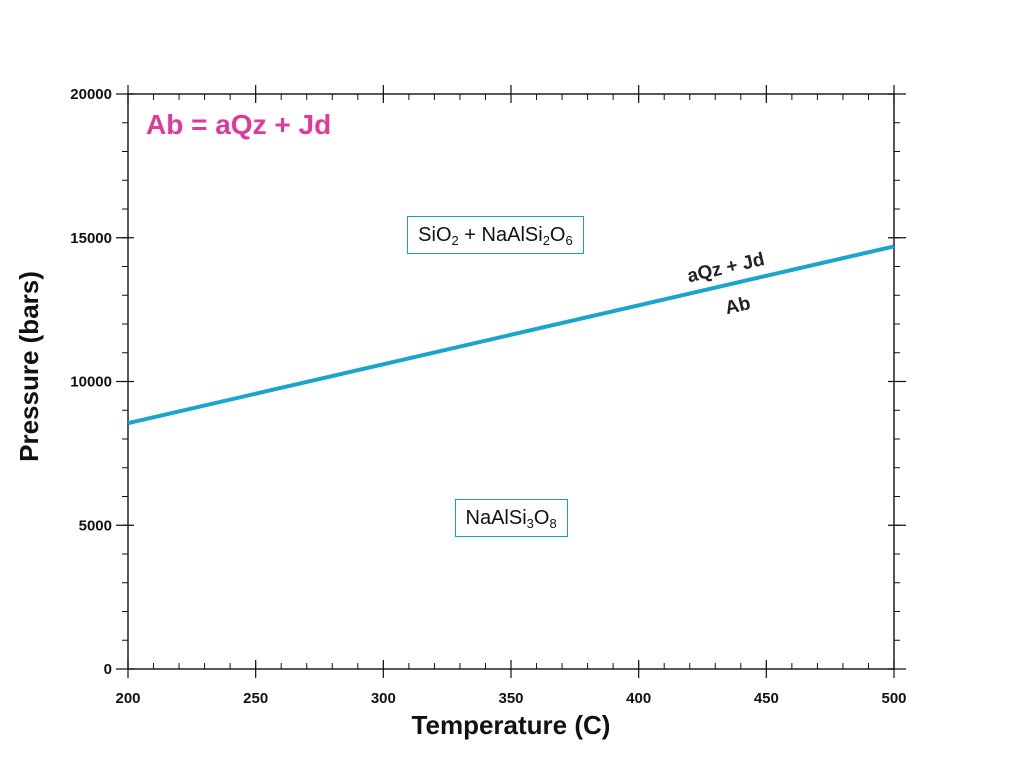  What do you see at coordinates (569, 240) in the screenshot?
I see `formula-subscript: 6` at bounding box center [569, 240].